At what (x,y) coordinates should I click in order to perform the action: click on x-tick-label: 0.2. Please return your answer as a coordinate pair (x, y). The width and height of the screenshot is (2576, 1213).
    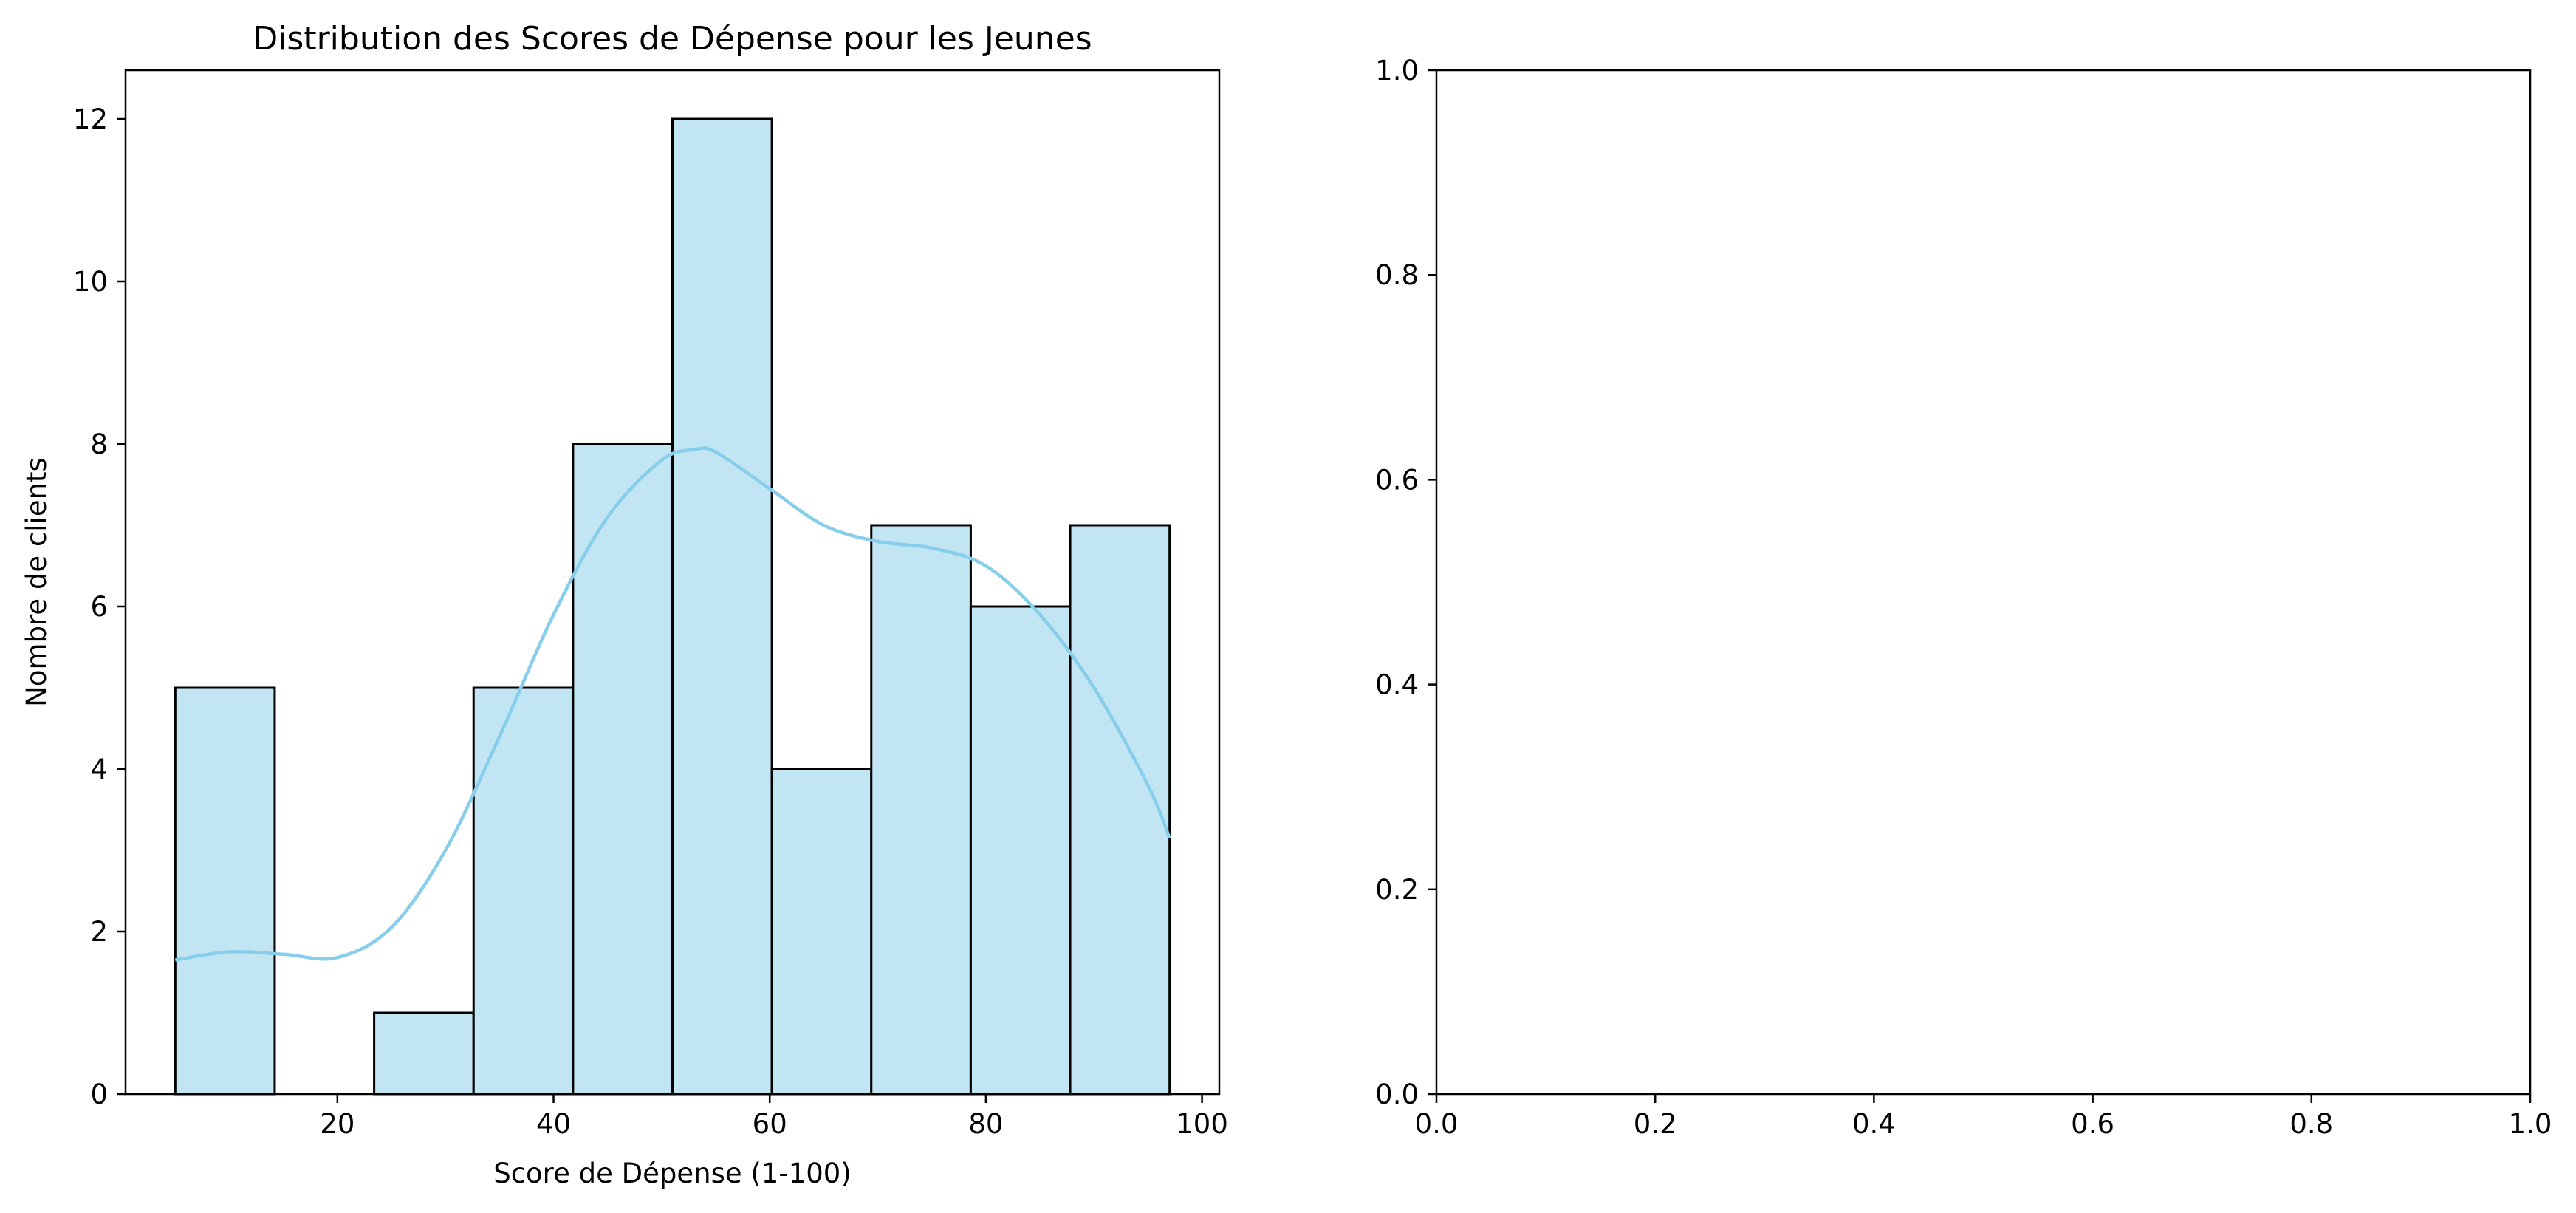
    Looking at the image, I should click on (1655, 1124).